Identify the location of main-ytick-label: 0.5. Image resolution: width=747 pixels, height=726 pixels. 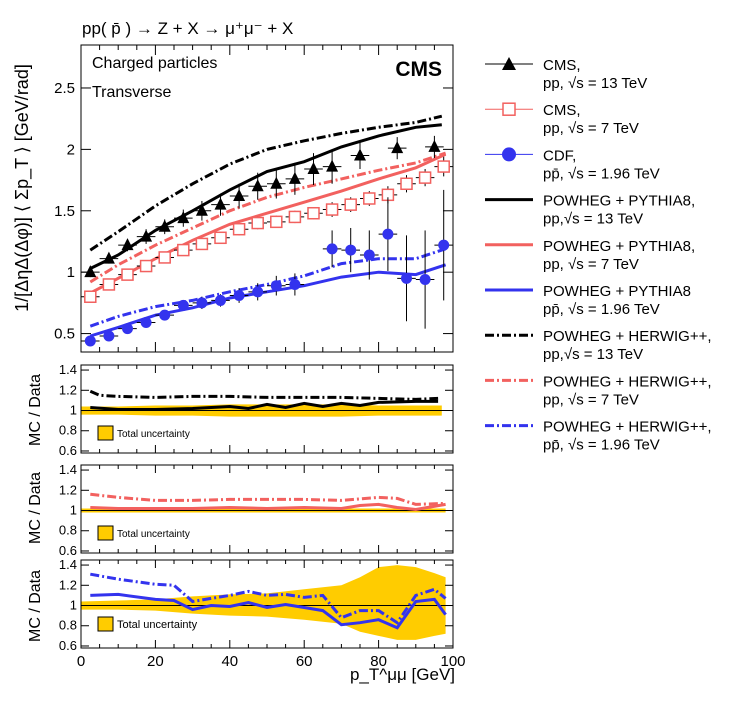
(64, 334).